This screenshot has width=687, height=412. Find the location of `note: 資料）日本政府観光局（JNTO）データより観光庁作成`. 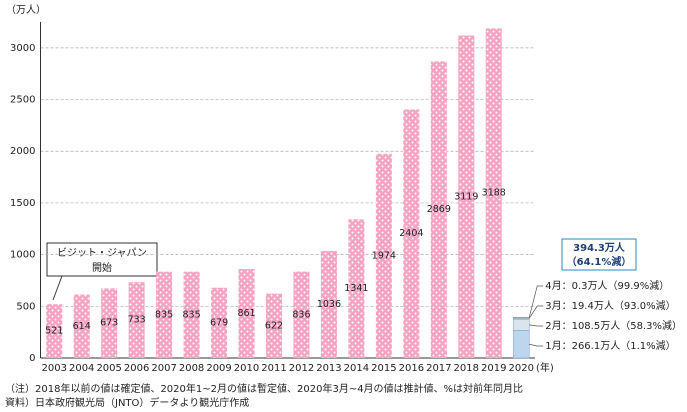

note: 資料）日本政府観光局（JNTO）データより観光庁作成 is located at coordinates (127, 402).